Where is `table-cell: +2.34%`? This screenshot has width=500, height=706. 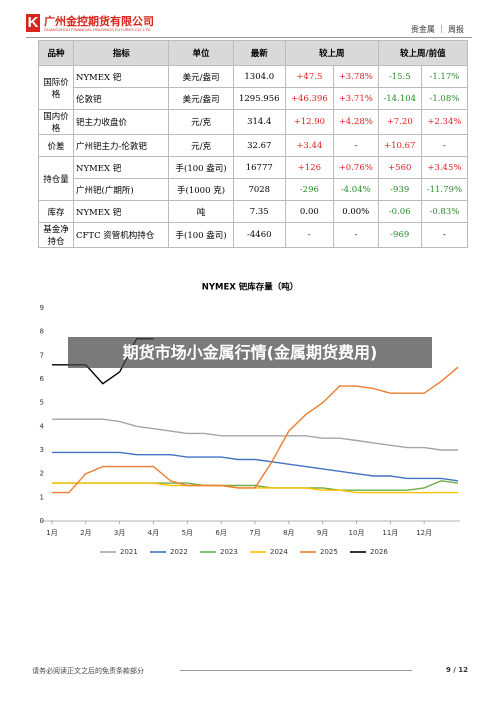
table-cell: +2.34% is located at coordinates (444, 122).